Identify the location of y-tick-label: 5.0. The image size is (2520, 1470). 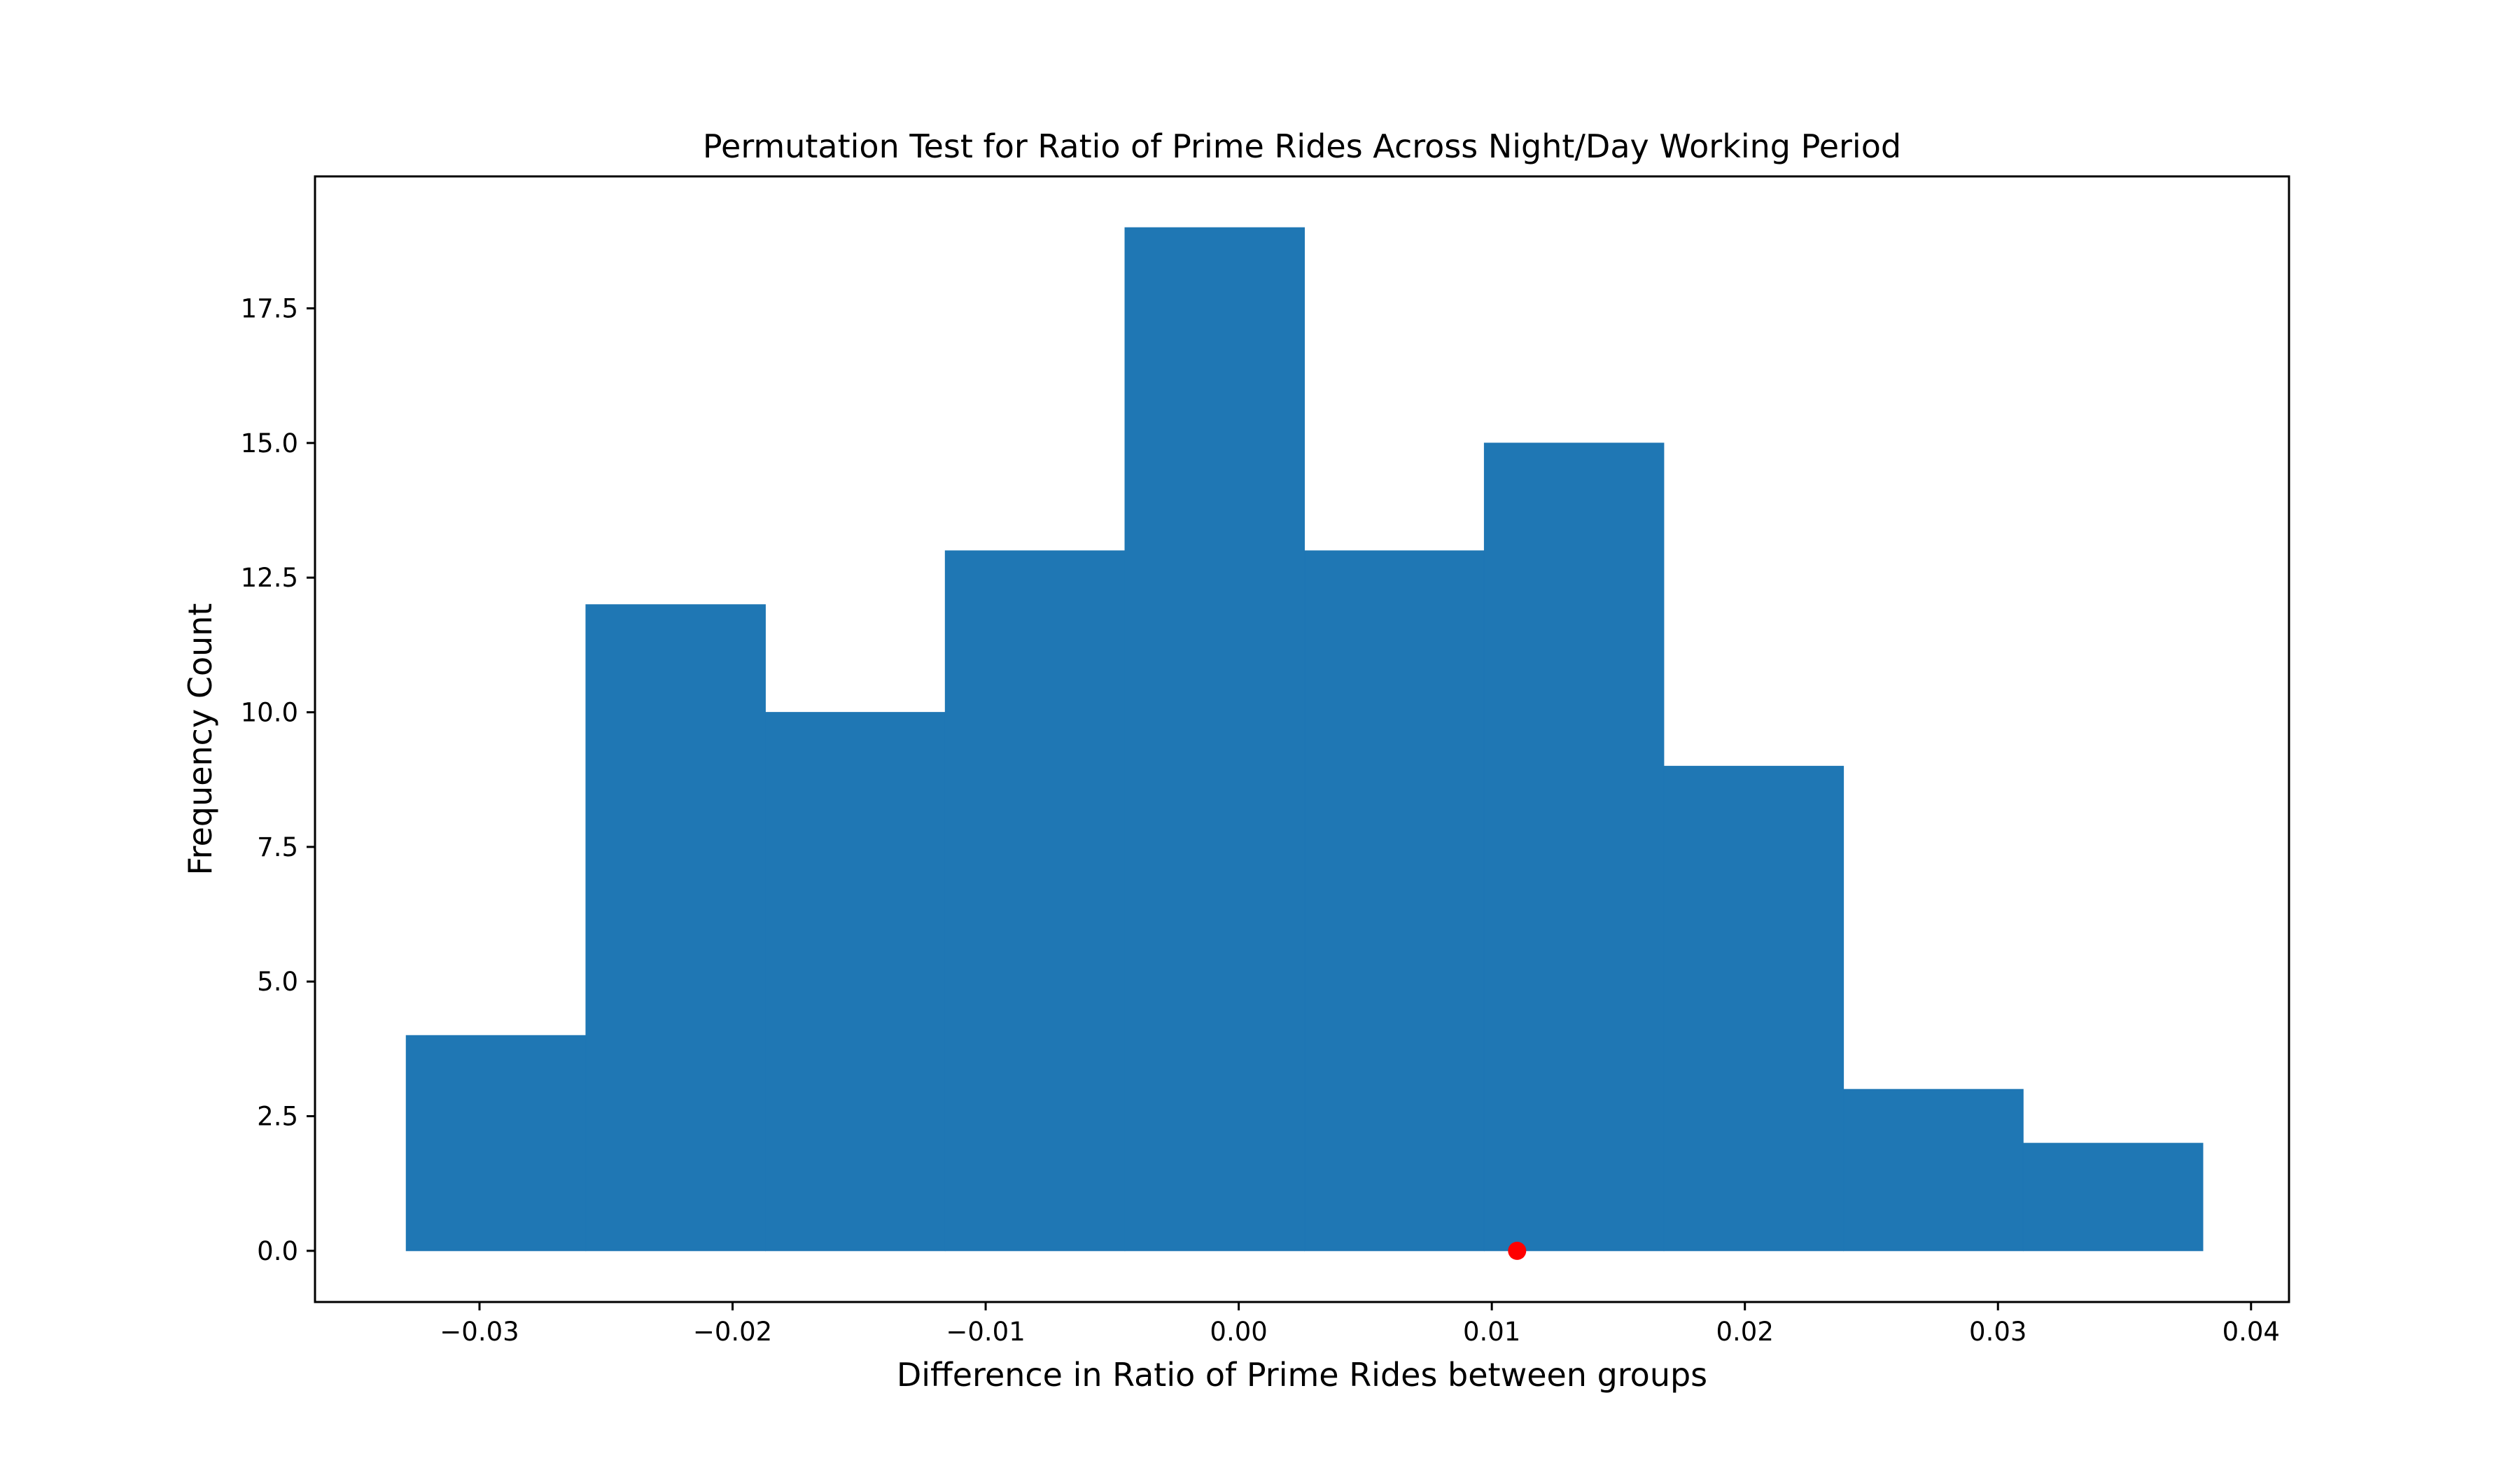
(277, 982).